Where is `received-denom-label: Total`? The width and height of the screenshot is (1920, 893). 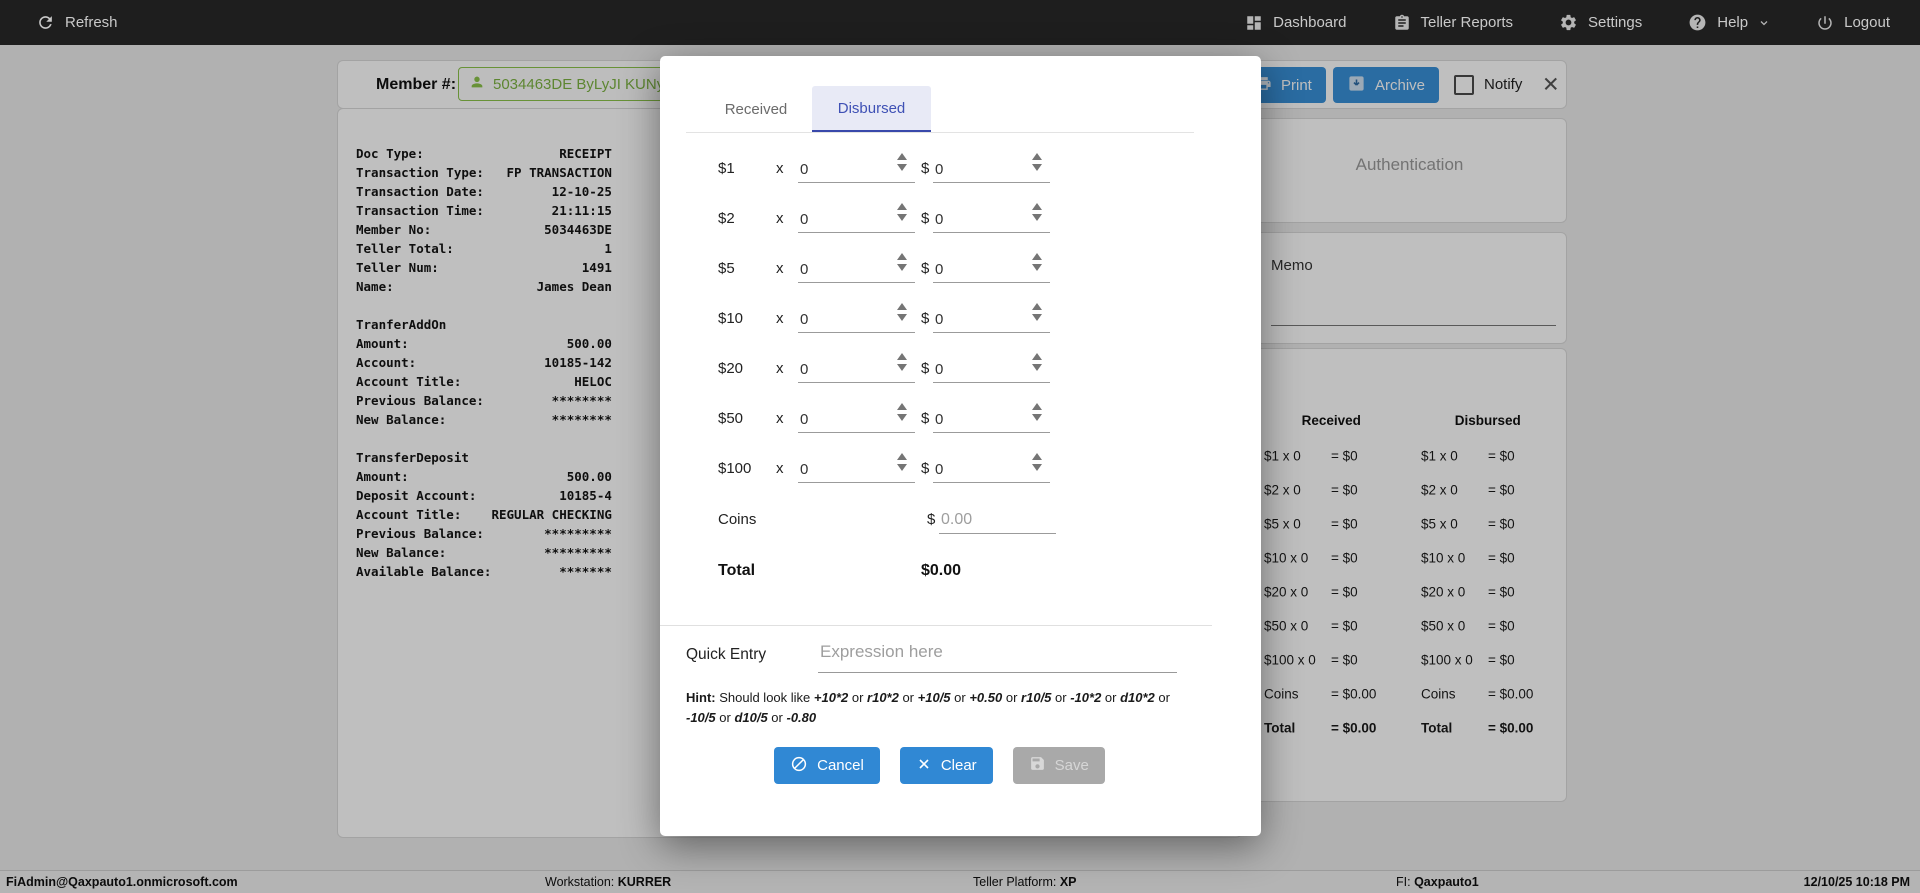
received-denom-label: Total is located at coordinates (1280, 728).